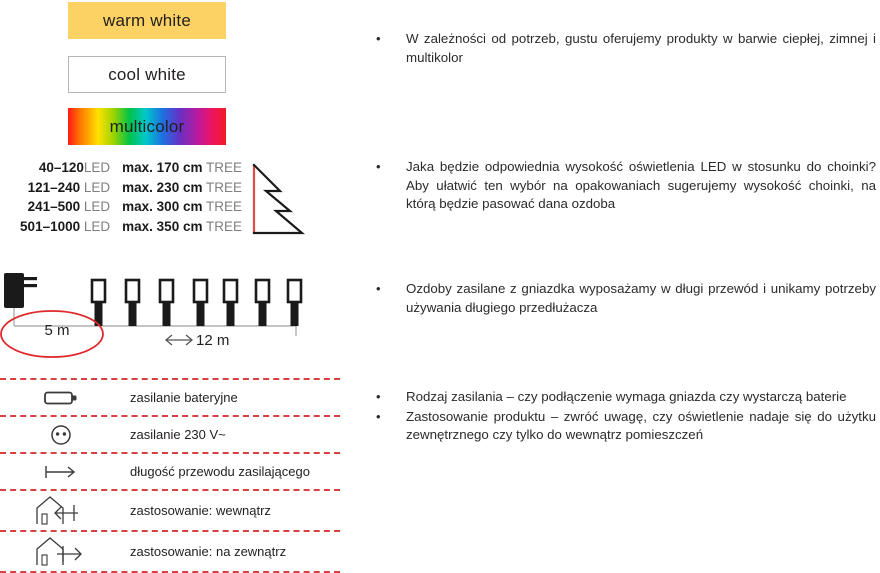  Describe the element at coordinates (162, 206) in the screenshot. I see `tree-height-value: max. 300 cm` at that location.